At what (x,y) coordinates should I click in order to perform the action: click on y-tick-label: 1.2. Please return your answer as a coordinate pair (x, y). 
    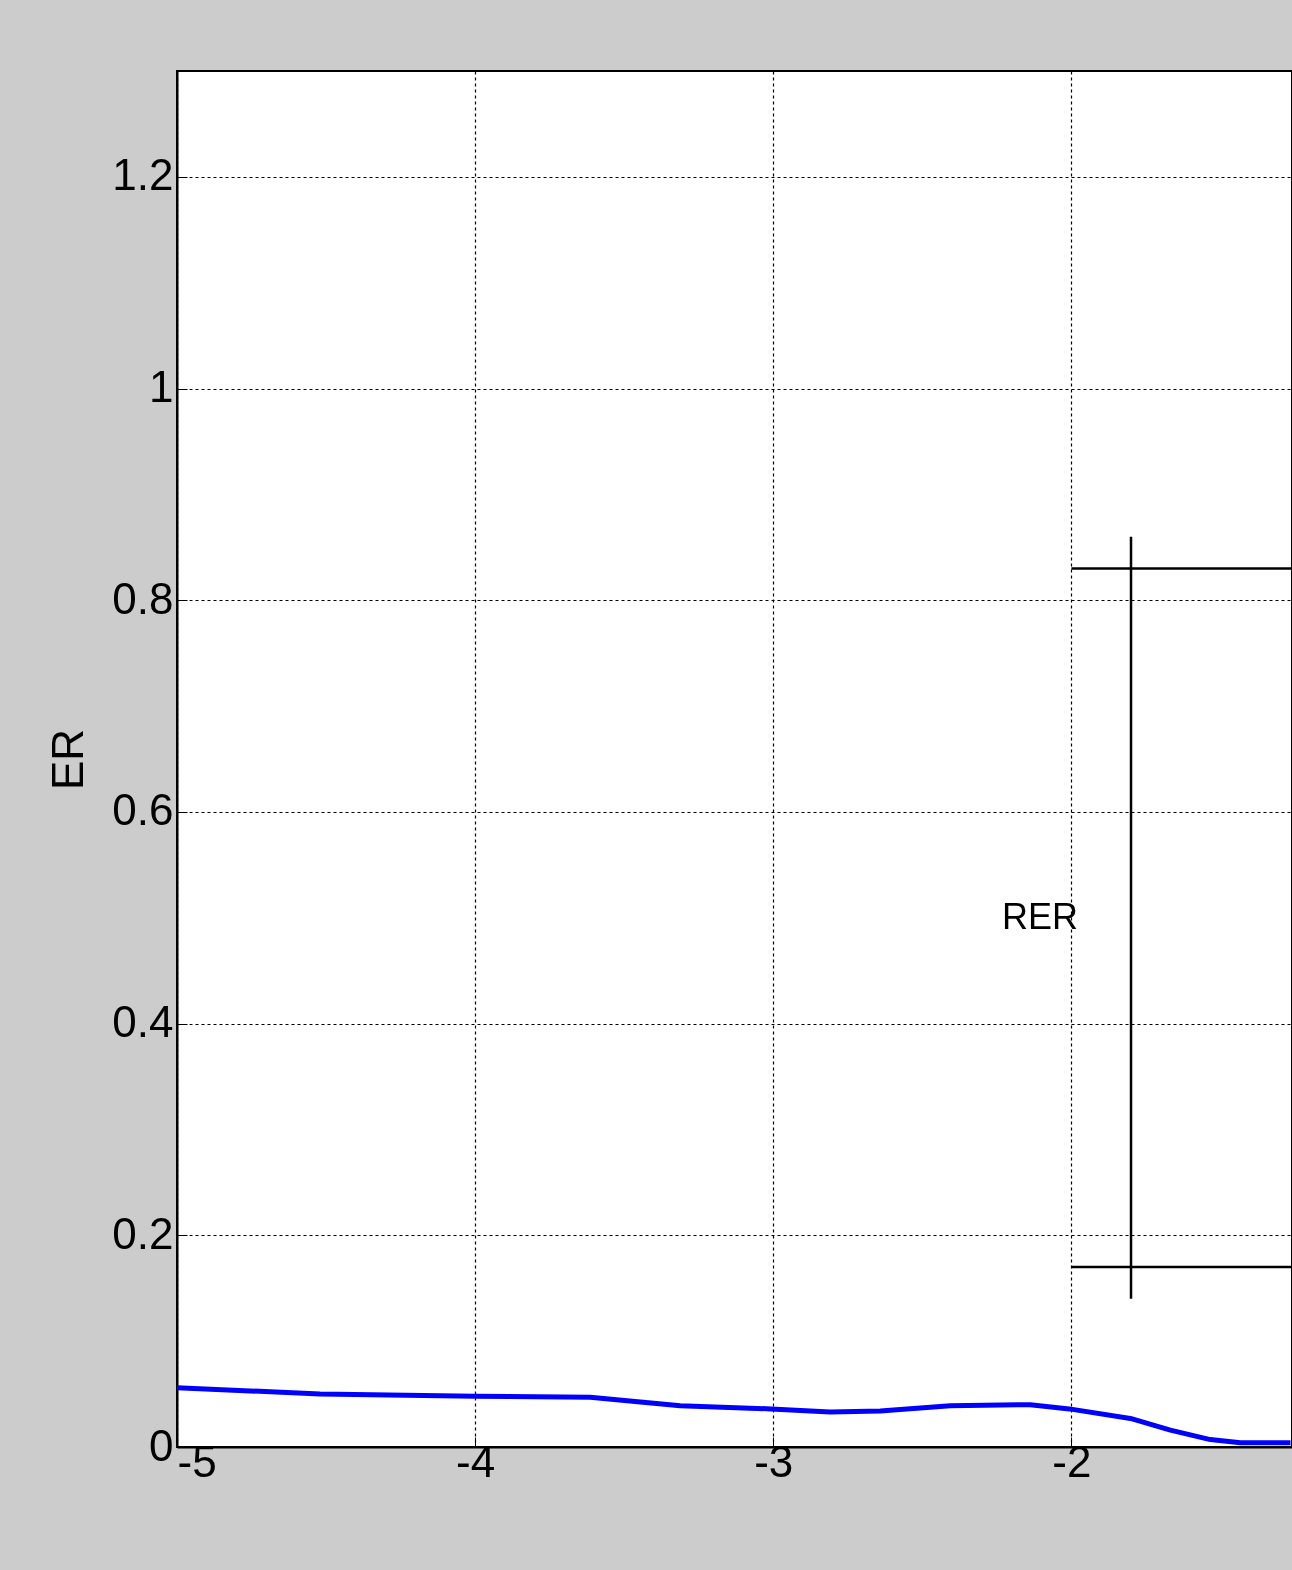
    Looking at the image, I should click on (143, 175).